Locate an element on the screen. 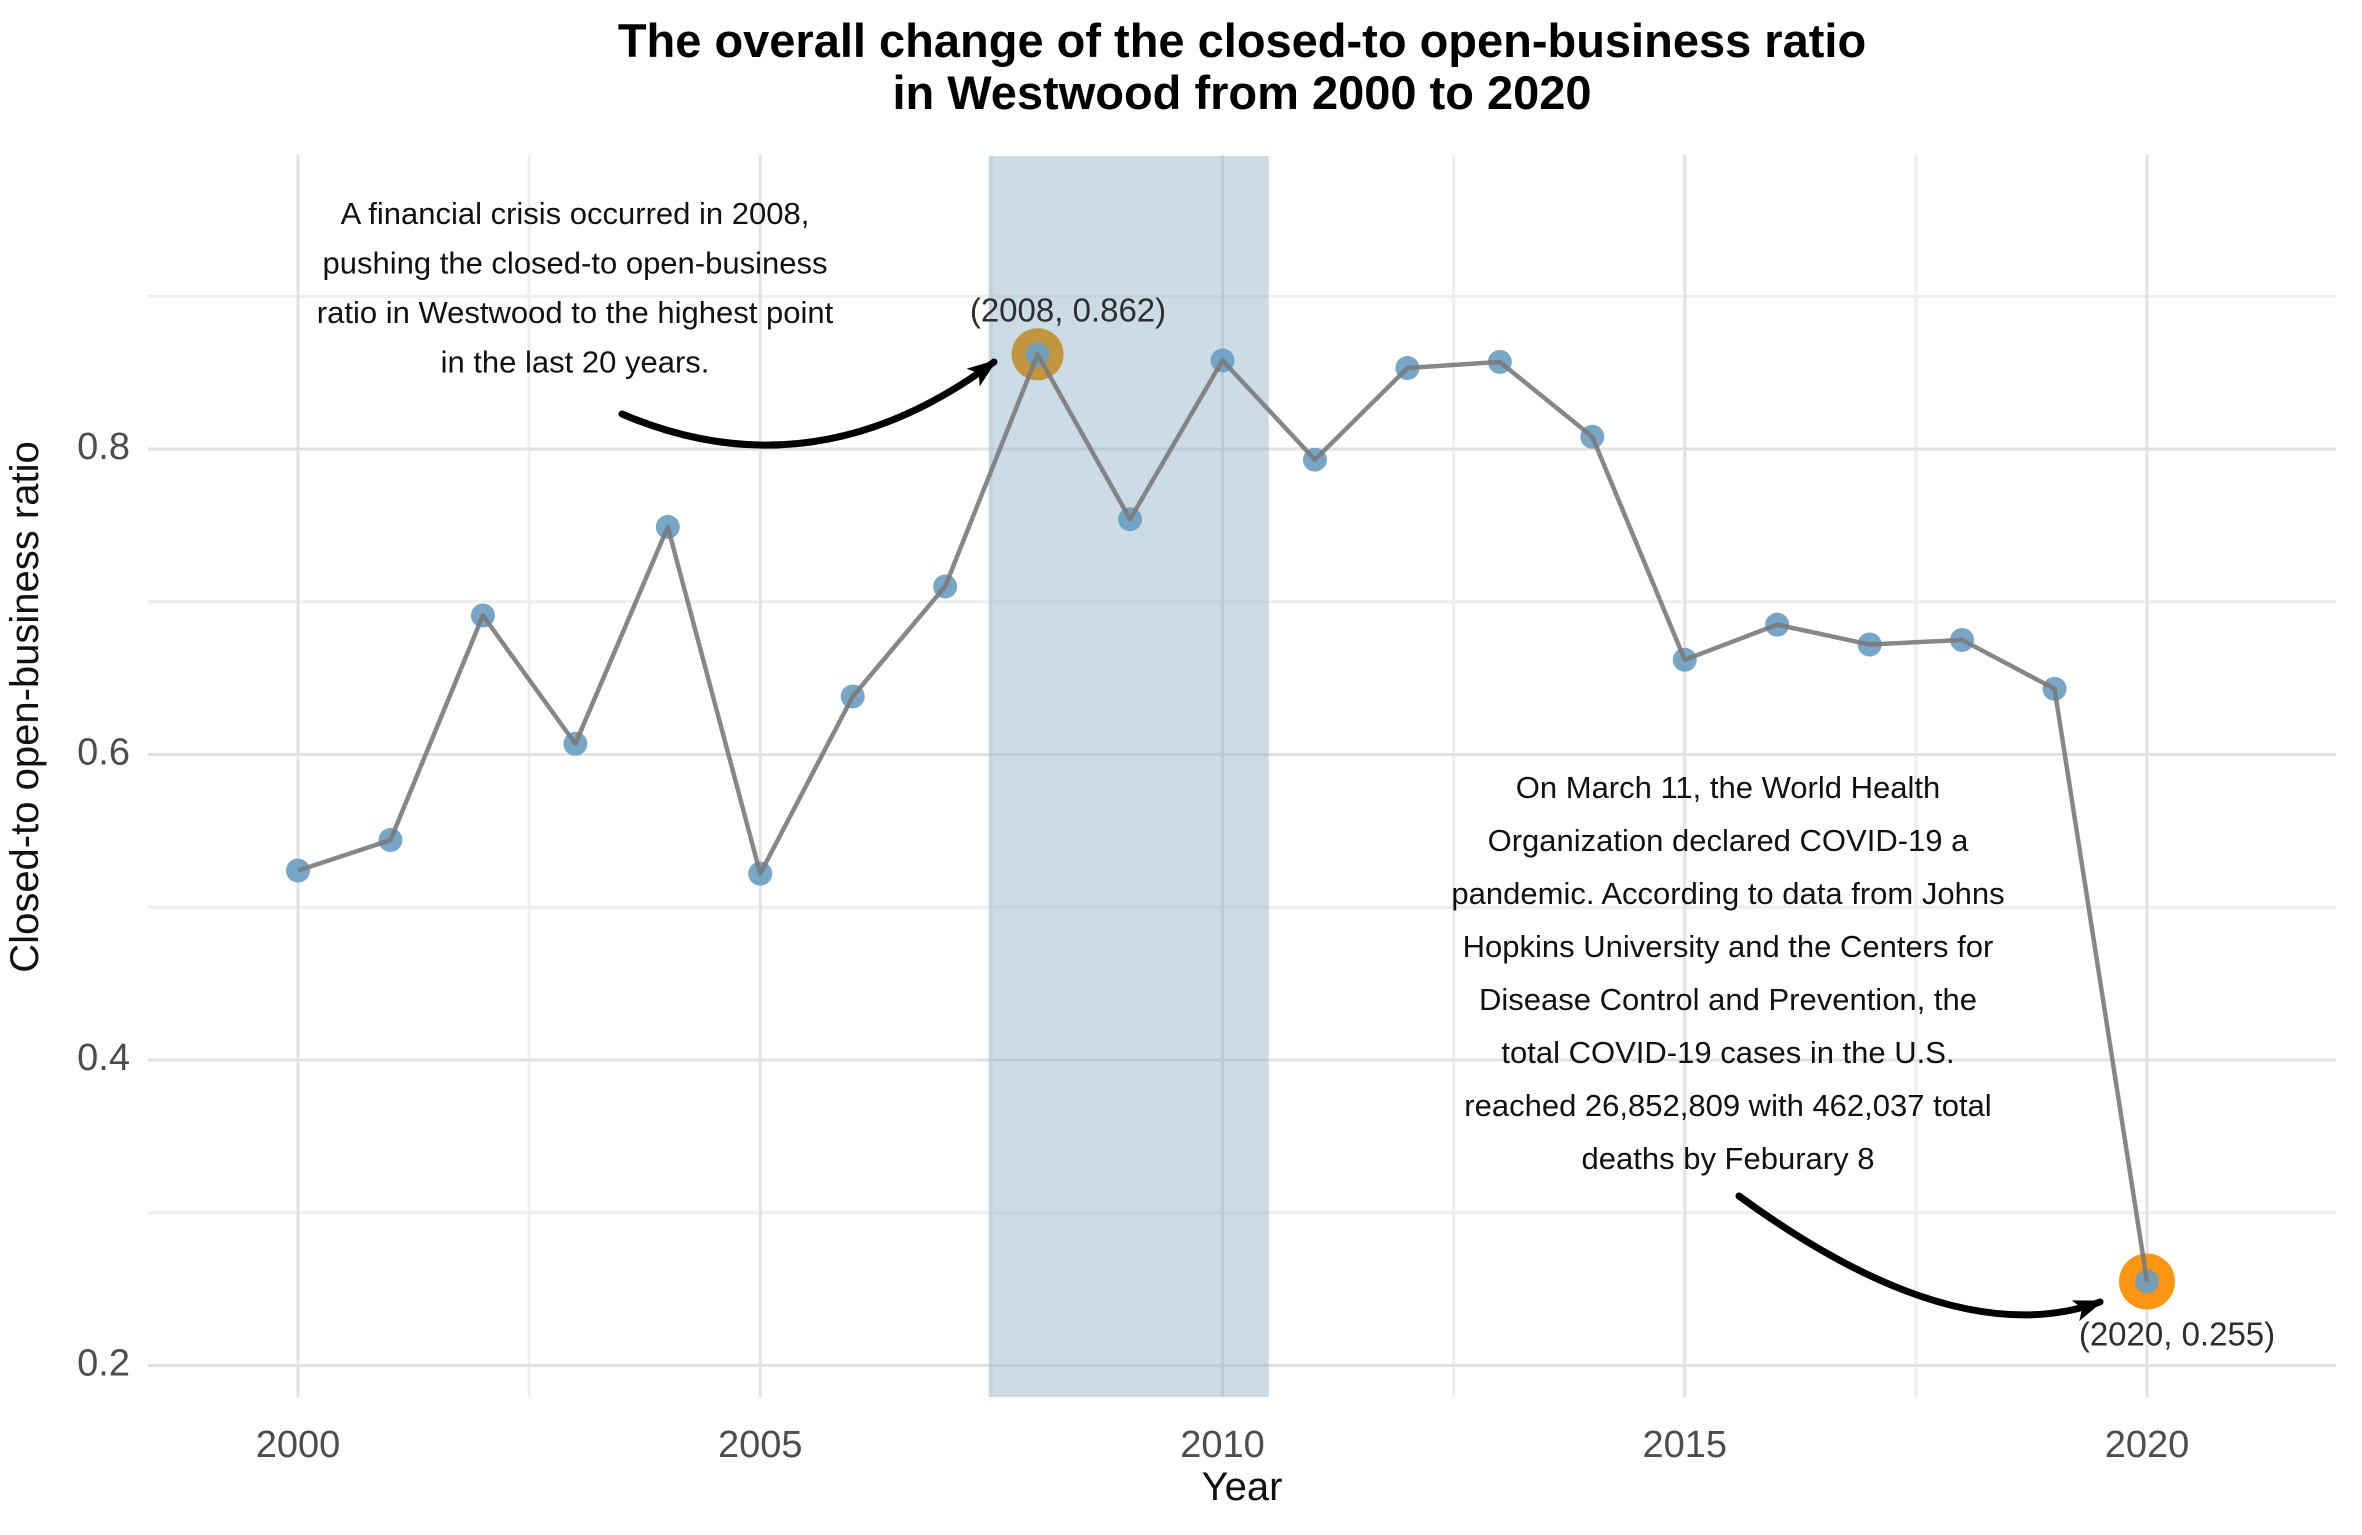 The image size is (2362, 1535). annotation-line: reached 26,852,809 with 462,037 total is located at coordinates (1727, 1105).